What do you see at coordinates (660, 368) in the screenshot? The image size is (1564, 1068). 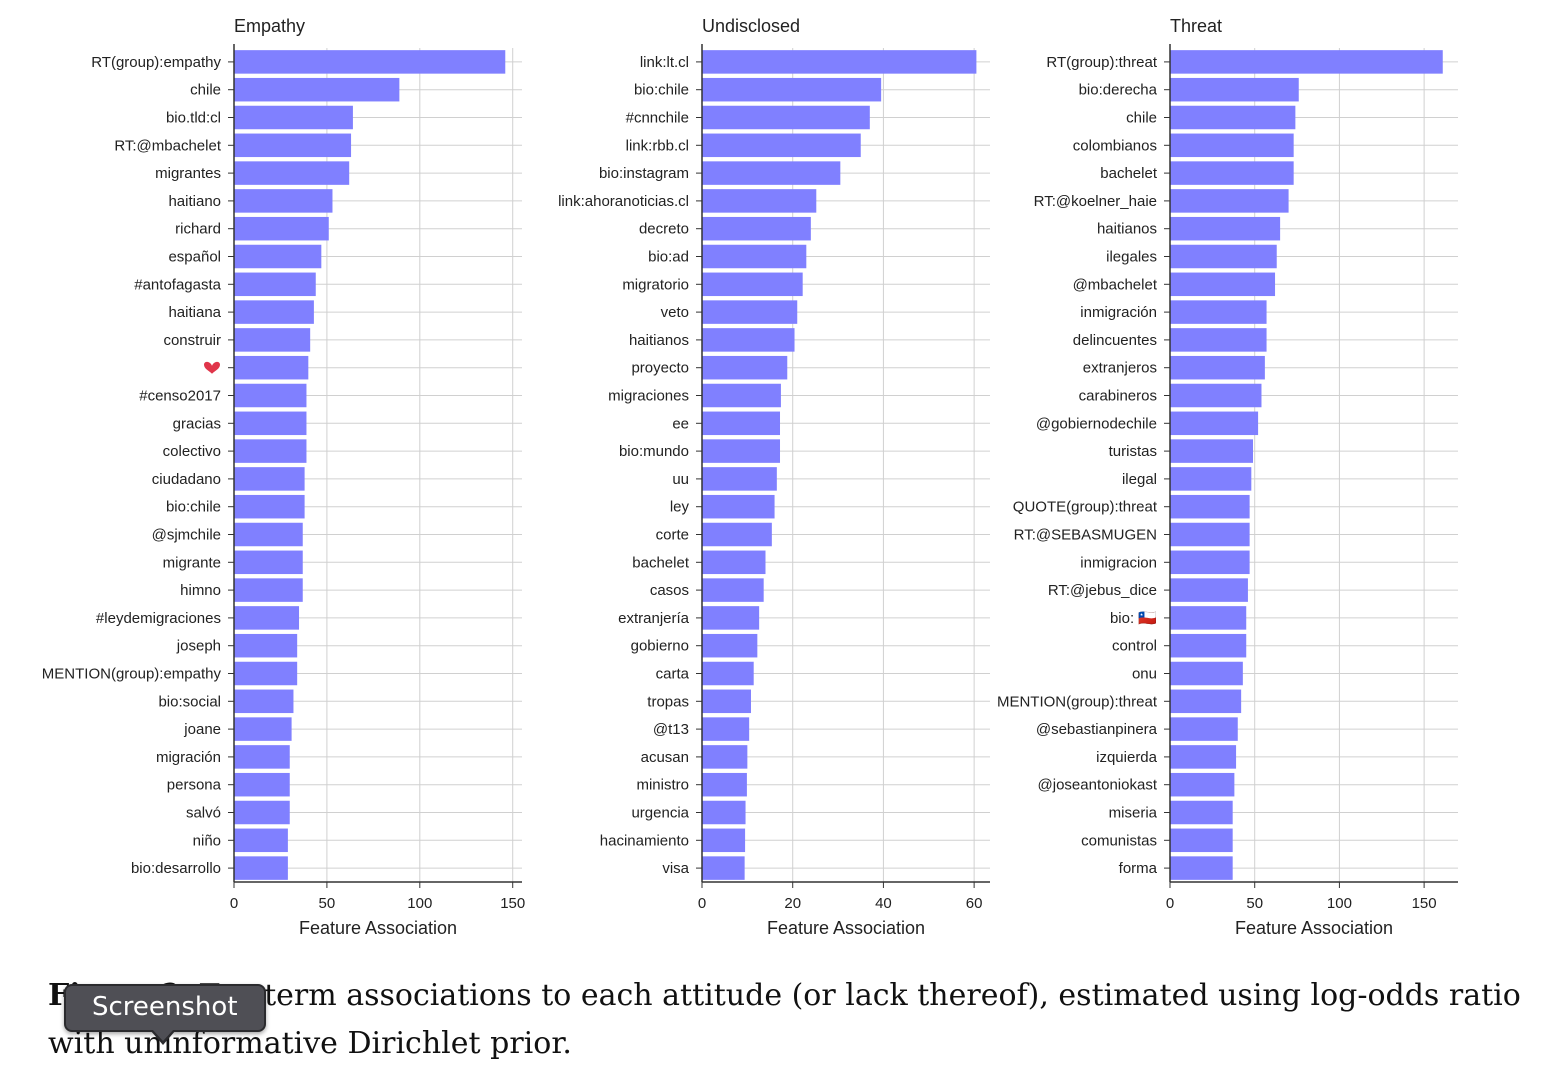 I see `y-tick-label: proyecto` at bounding box center [660, 368].